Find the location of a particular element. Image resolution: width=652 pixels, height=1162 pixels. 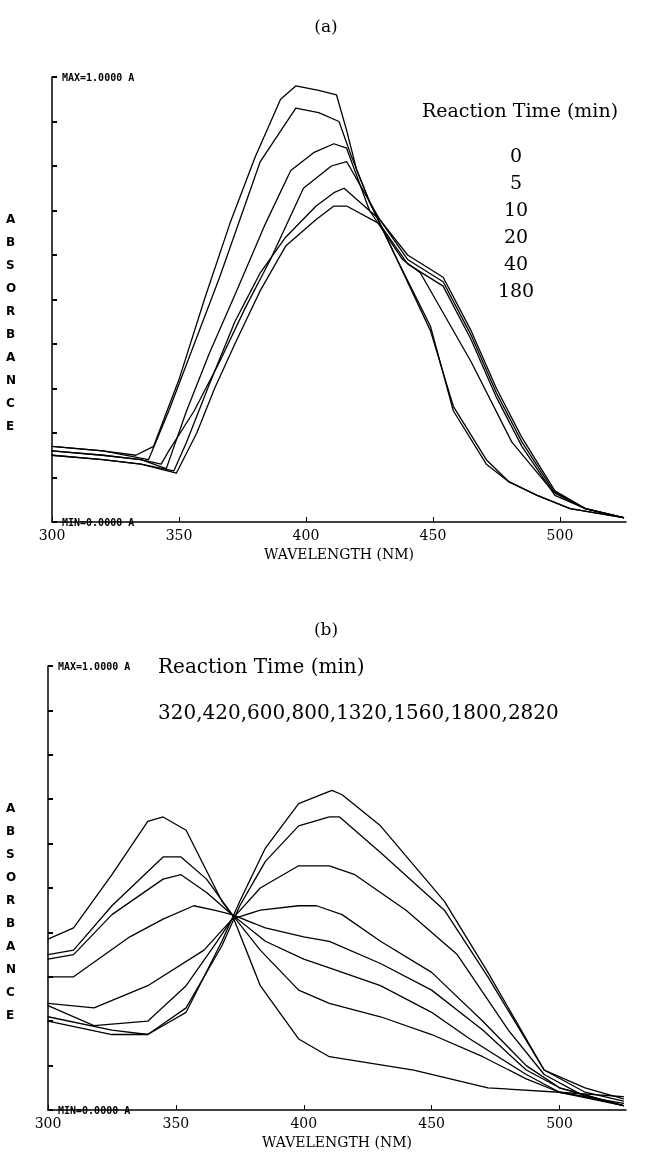

chart-title: (a) is located at coordinates (326, 25).